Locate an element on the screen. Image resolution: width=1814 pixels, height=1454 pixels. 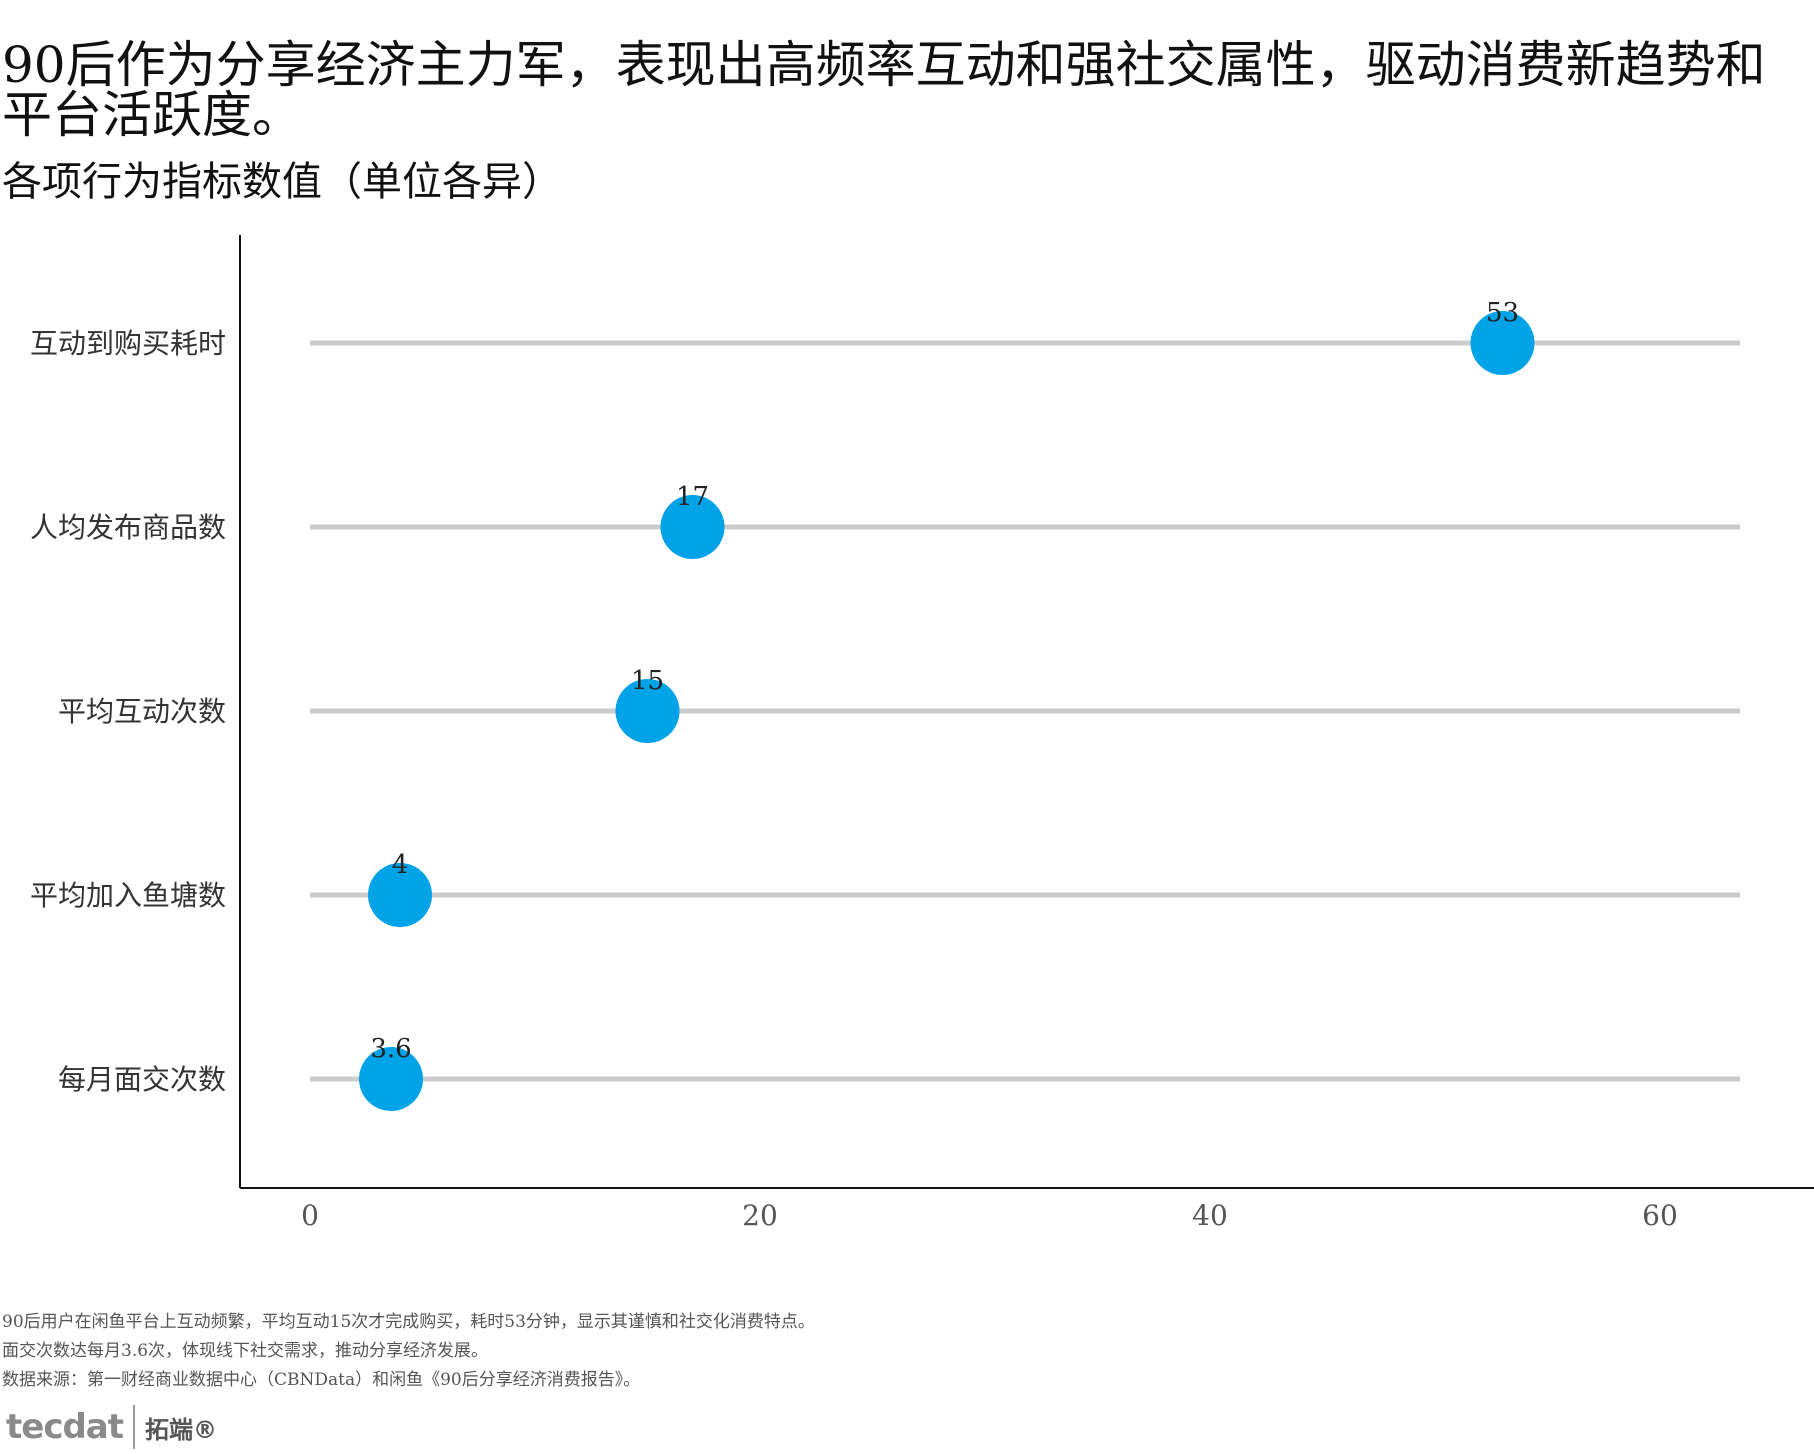
x-tick-label: 60 is located at coordinates (1660, 1215).